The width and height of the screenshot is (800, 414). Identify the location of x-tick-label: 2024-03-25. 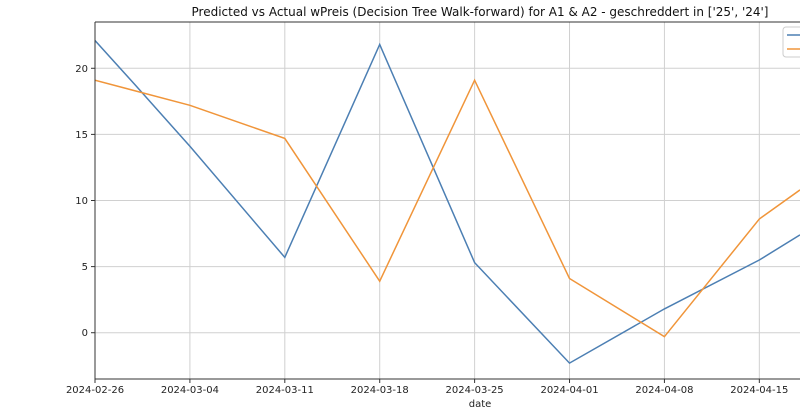
(475, 390).